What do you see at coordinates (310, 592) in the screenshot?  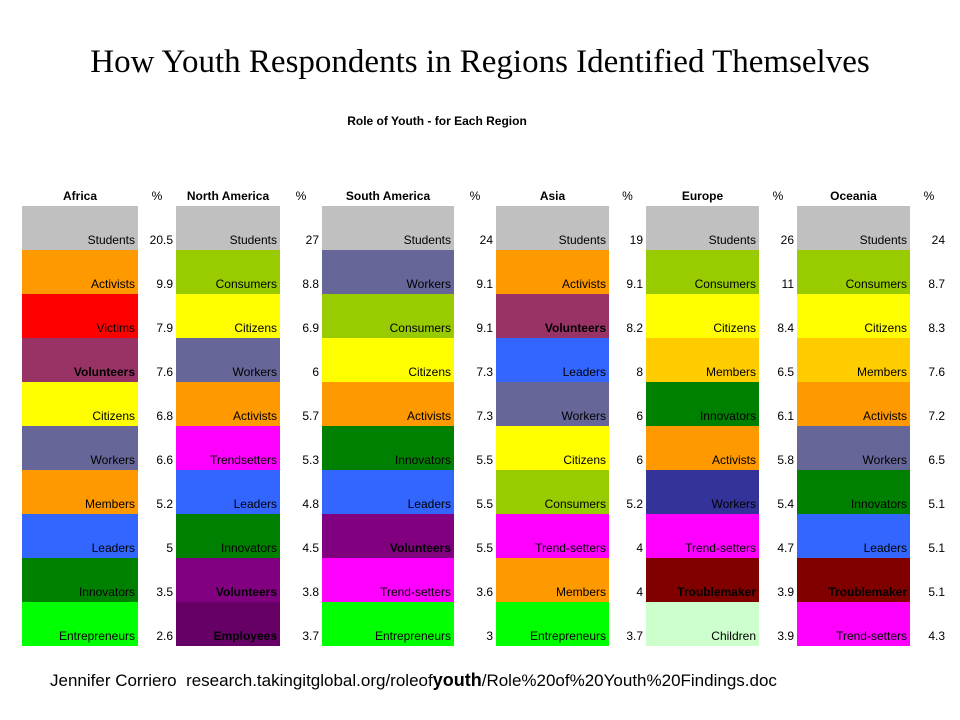 I see `percent-cell: 3.8` at bounding box center [310, 592].